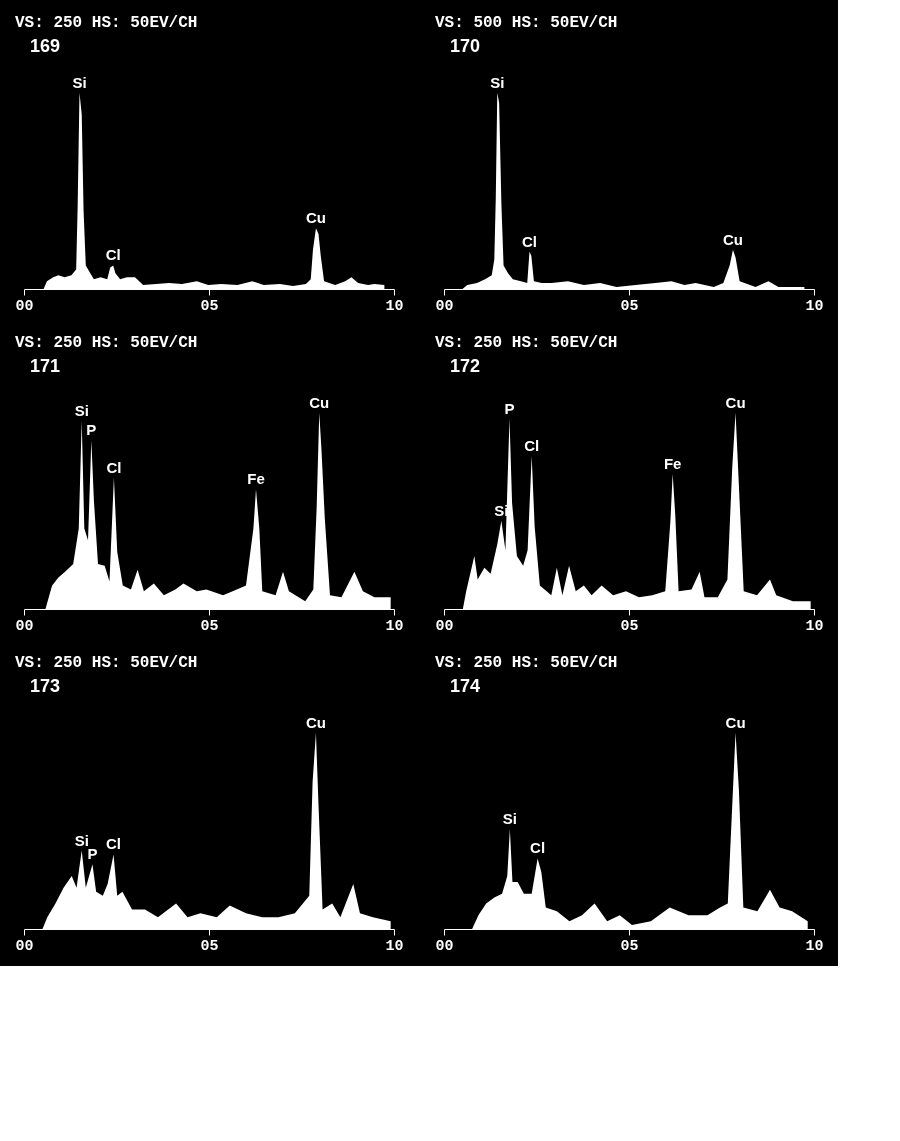 The width and height of the screenshot is (900, 1141). I want to click on chart-title: VS: 500 HS: 50EV/CH, so click(526, 23).